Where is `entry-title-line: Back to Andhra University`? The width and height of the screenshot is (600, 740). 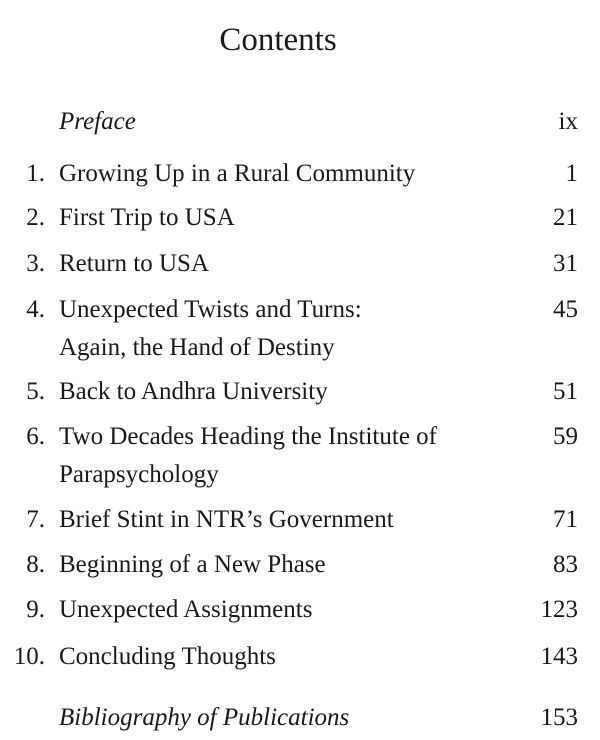 entry-title-line: Back to Andhra University is located at coordinates (193, 391).